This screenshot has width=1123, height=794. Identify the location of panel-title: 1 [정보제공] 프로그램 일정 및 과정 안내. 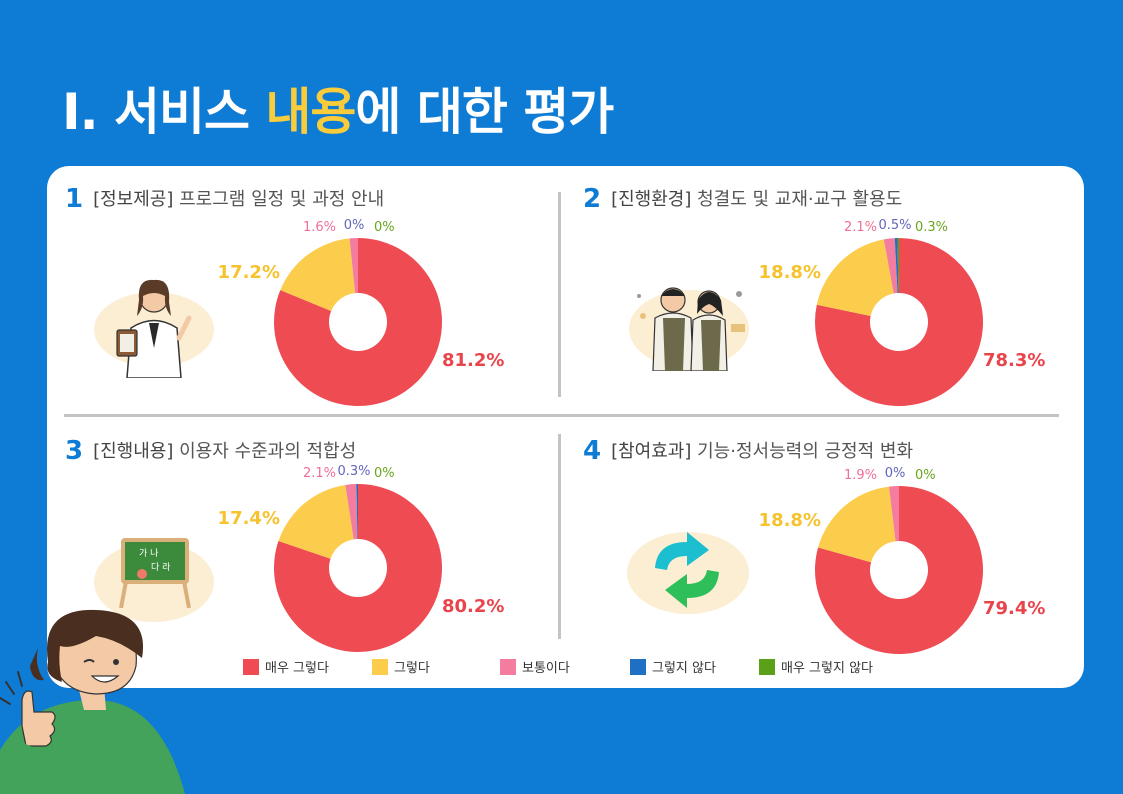
(224, 199).